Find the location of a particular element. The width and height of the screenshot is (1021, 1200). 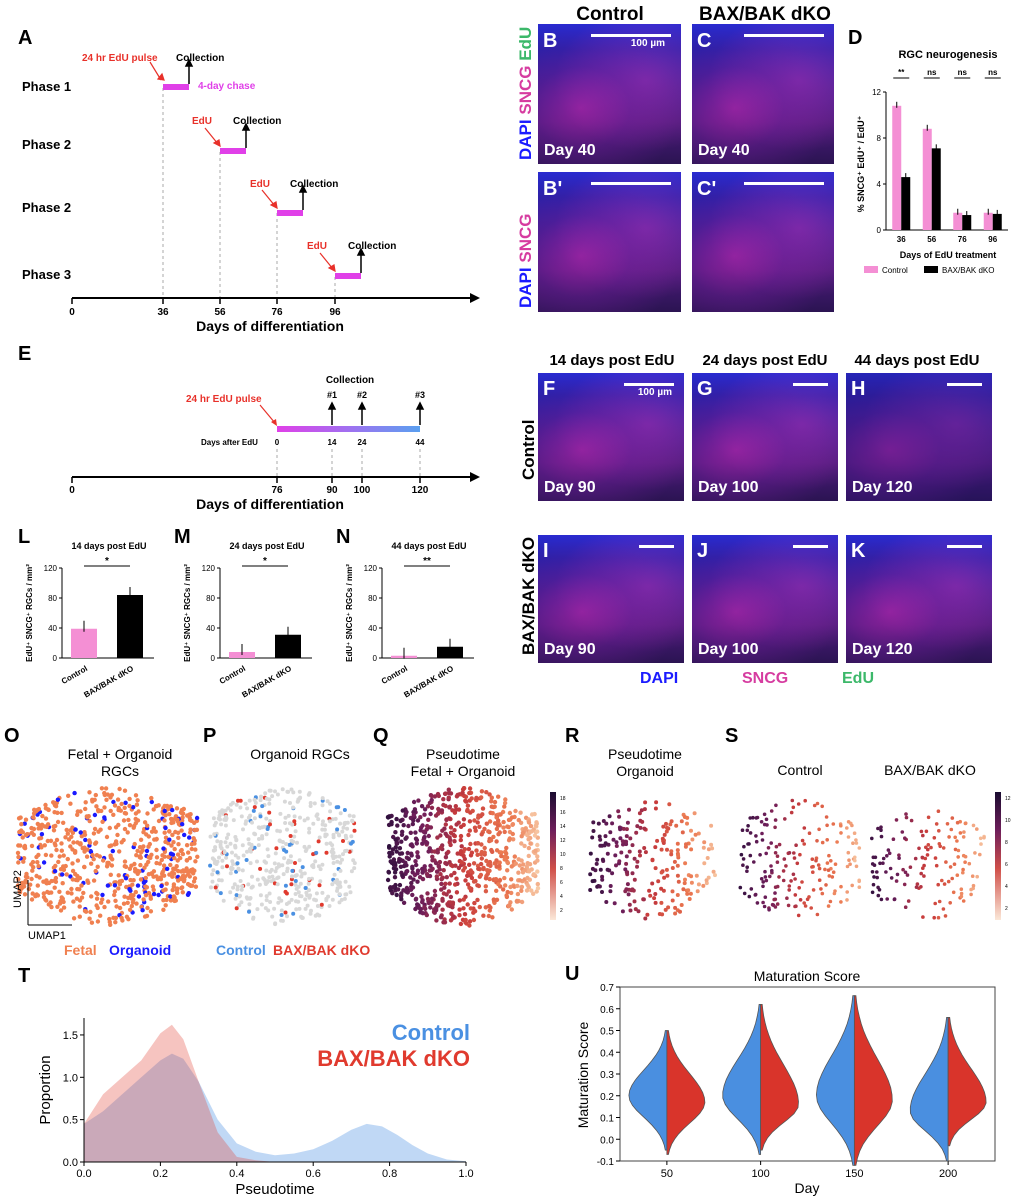

violin-half is located at coordinates (686, 1092).